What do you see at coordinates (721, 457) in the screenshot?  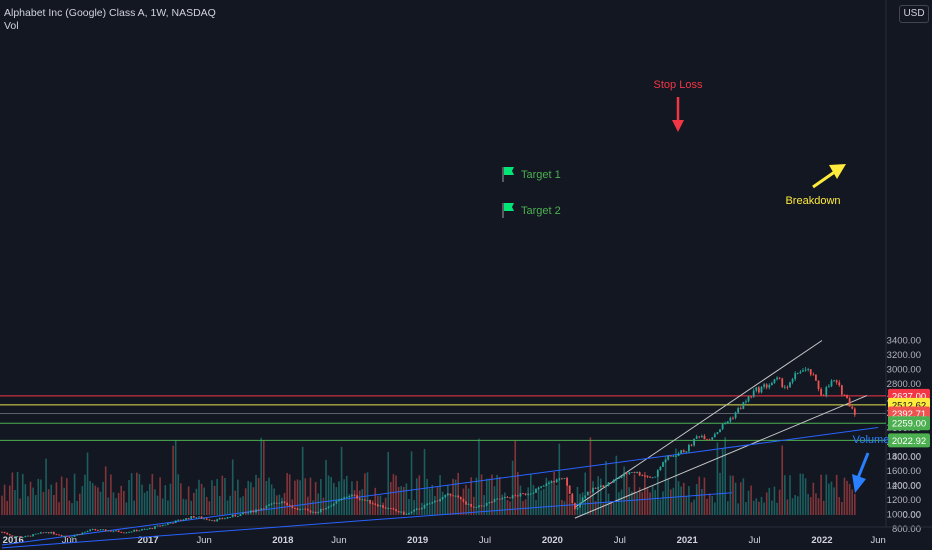 I see `trendline-channel-lower` at bounding box center [721, 457].